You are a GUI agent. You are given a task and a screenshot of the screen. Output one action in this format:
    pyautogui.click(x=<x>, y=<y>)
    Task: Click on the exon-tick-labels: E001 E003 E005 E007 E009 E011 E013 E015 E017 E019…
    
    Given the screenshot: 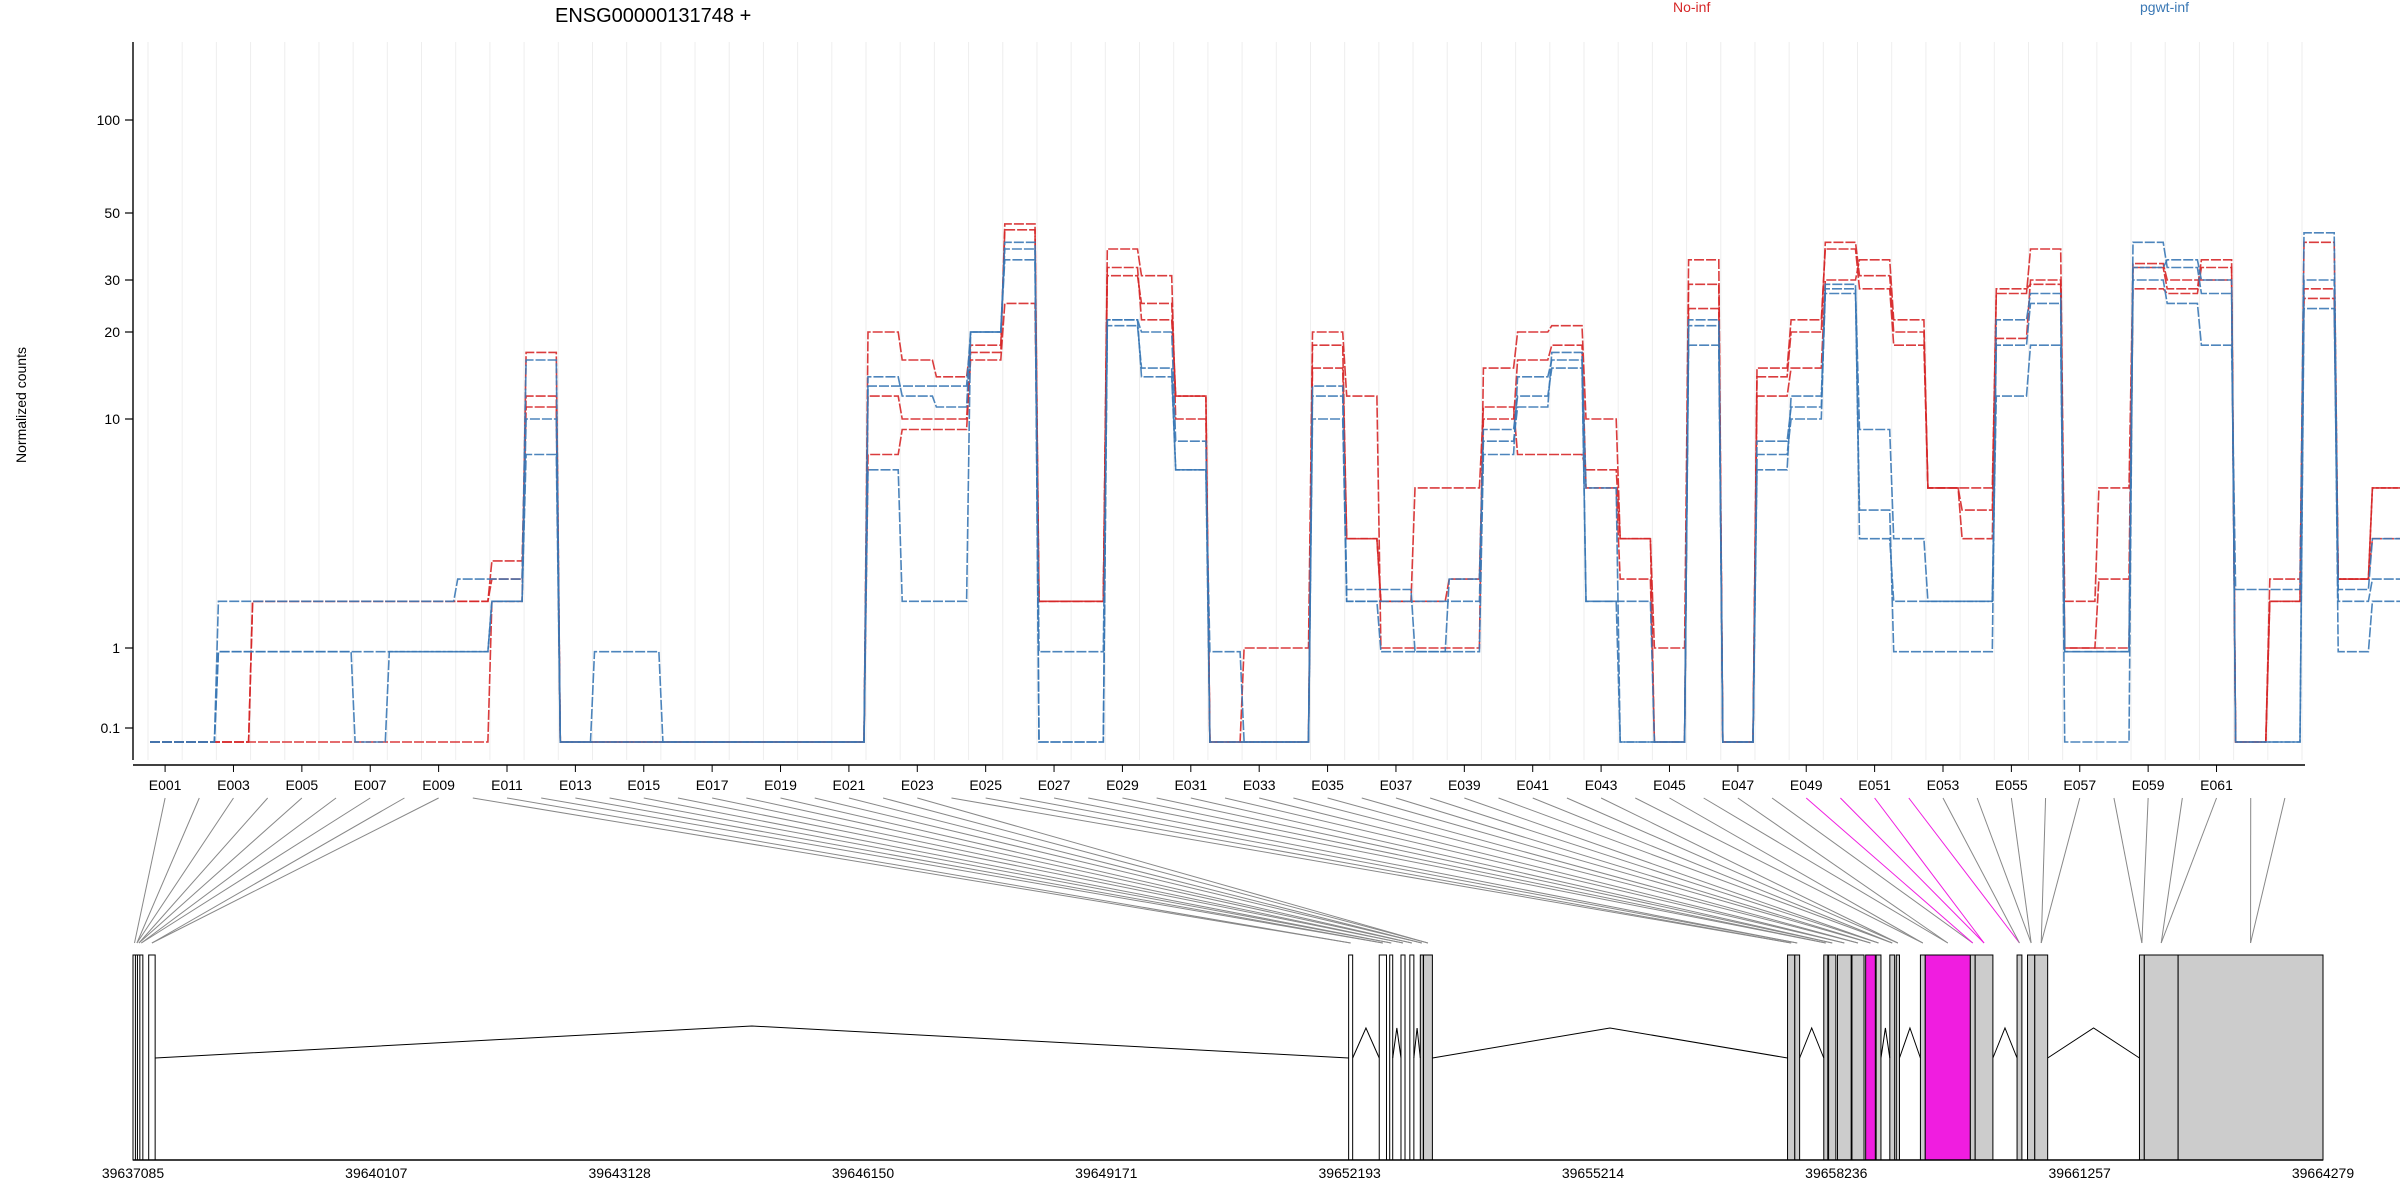 What is the action you would take?
    pyautogui.click(x=1191, y=779)
    